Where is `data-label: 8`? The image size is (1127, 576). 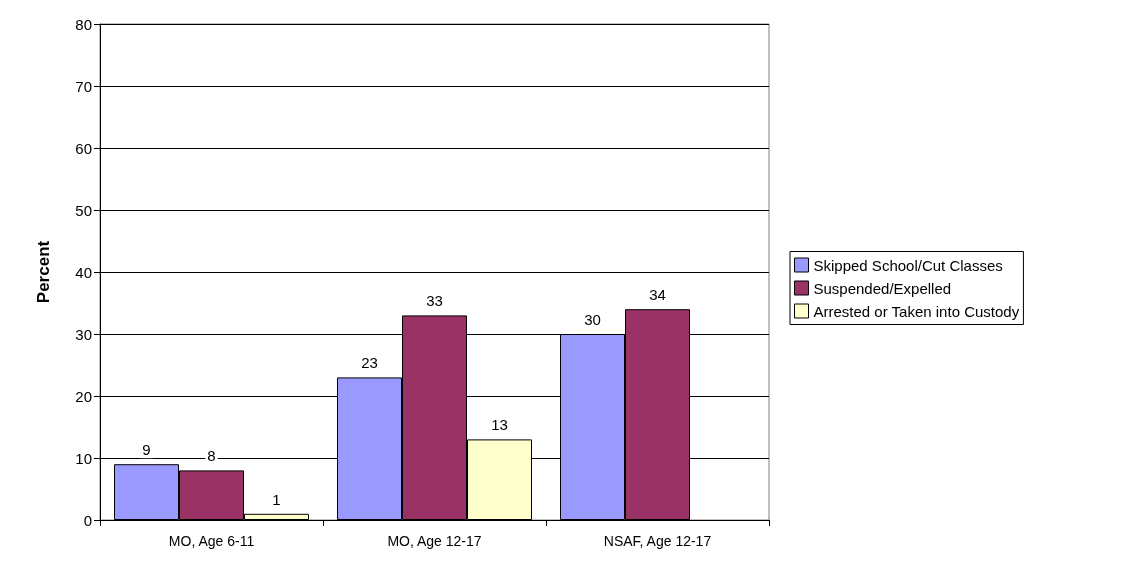
data-label: 8 is located at coordinates (211, 456).